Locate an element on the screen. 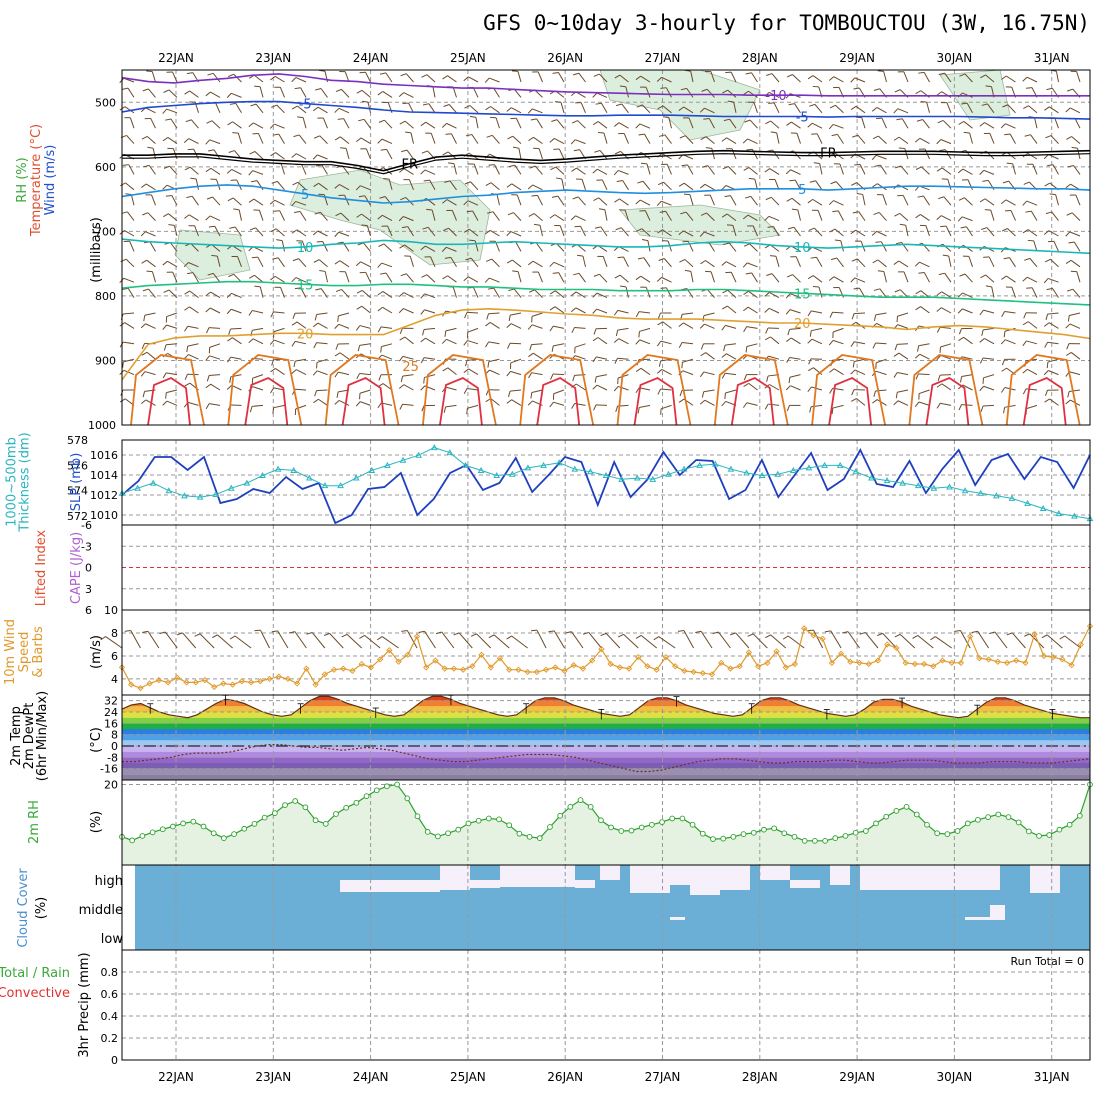  isotherm-30-pulse is located at coordinates (363, 401).